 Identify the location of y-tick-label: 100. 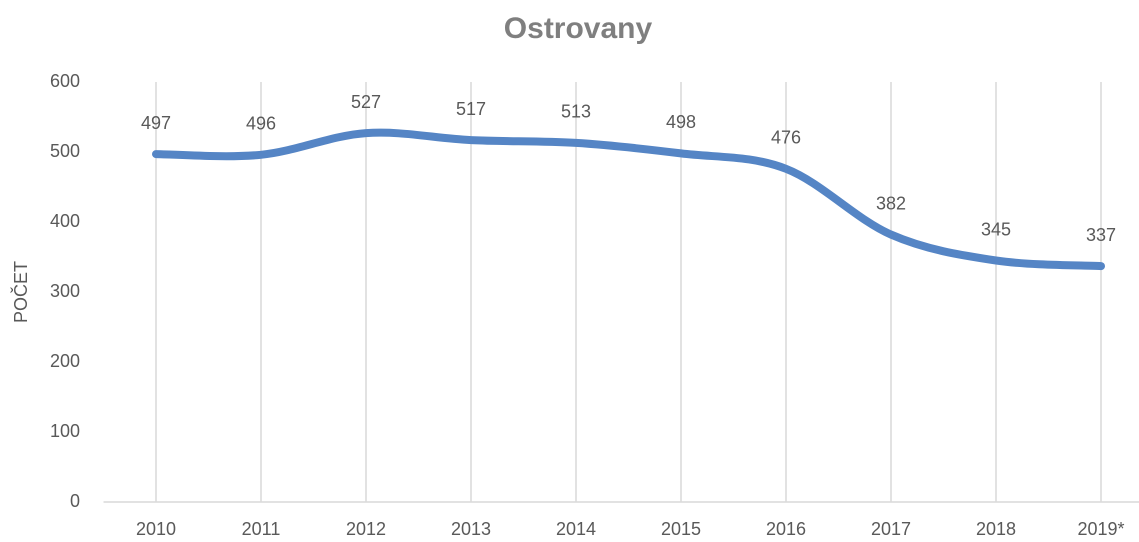
(65, 431).